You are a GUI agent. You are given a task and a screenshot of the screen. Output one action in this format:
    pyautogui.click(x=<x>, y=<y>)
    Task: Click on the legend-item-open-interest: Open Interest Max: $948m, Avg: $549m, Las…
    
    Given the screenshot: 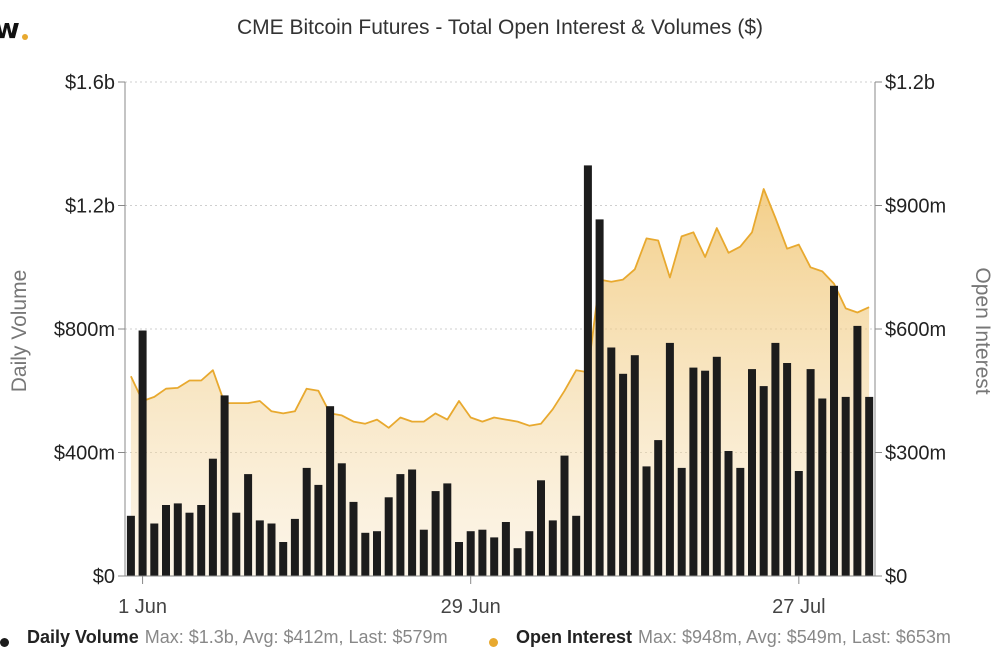 What is the action you would take?
    pyautogui.click(x=720, y=637)
    